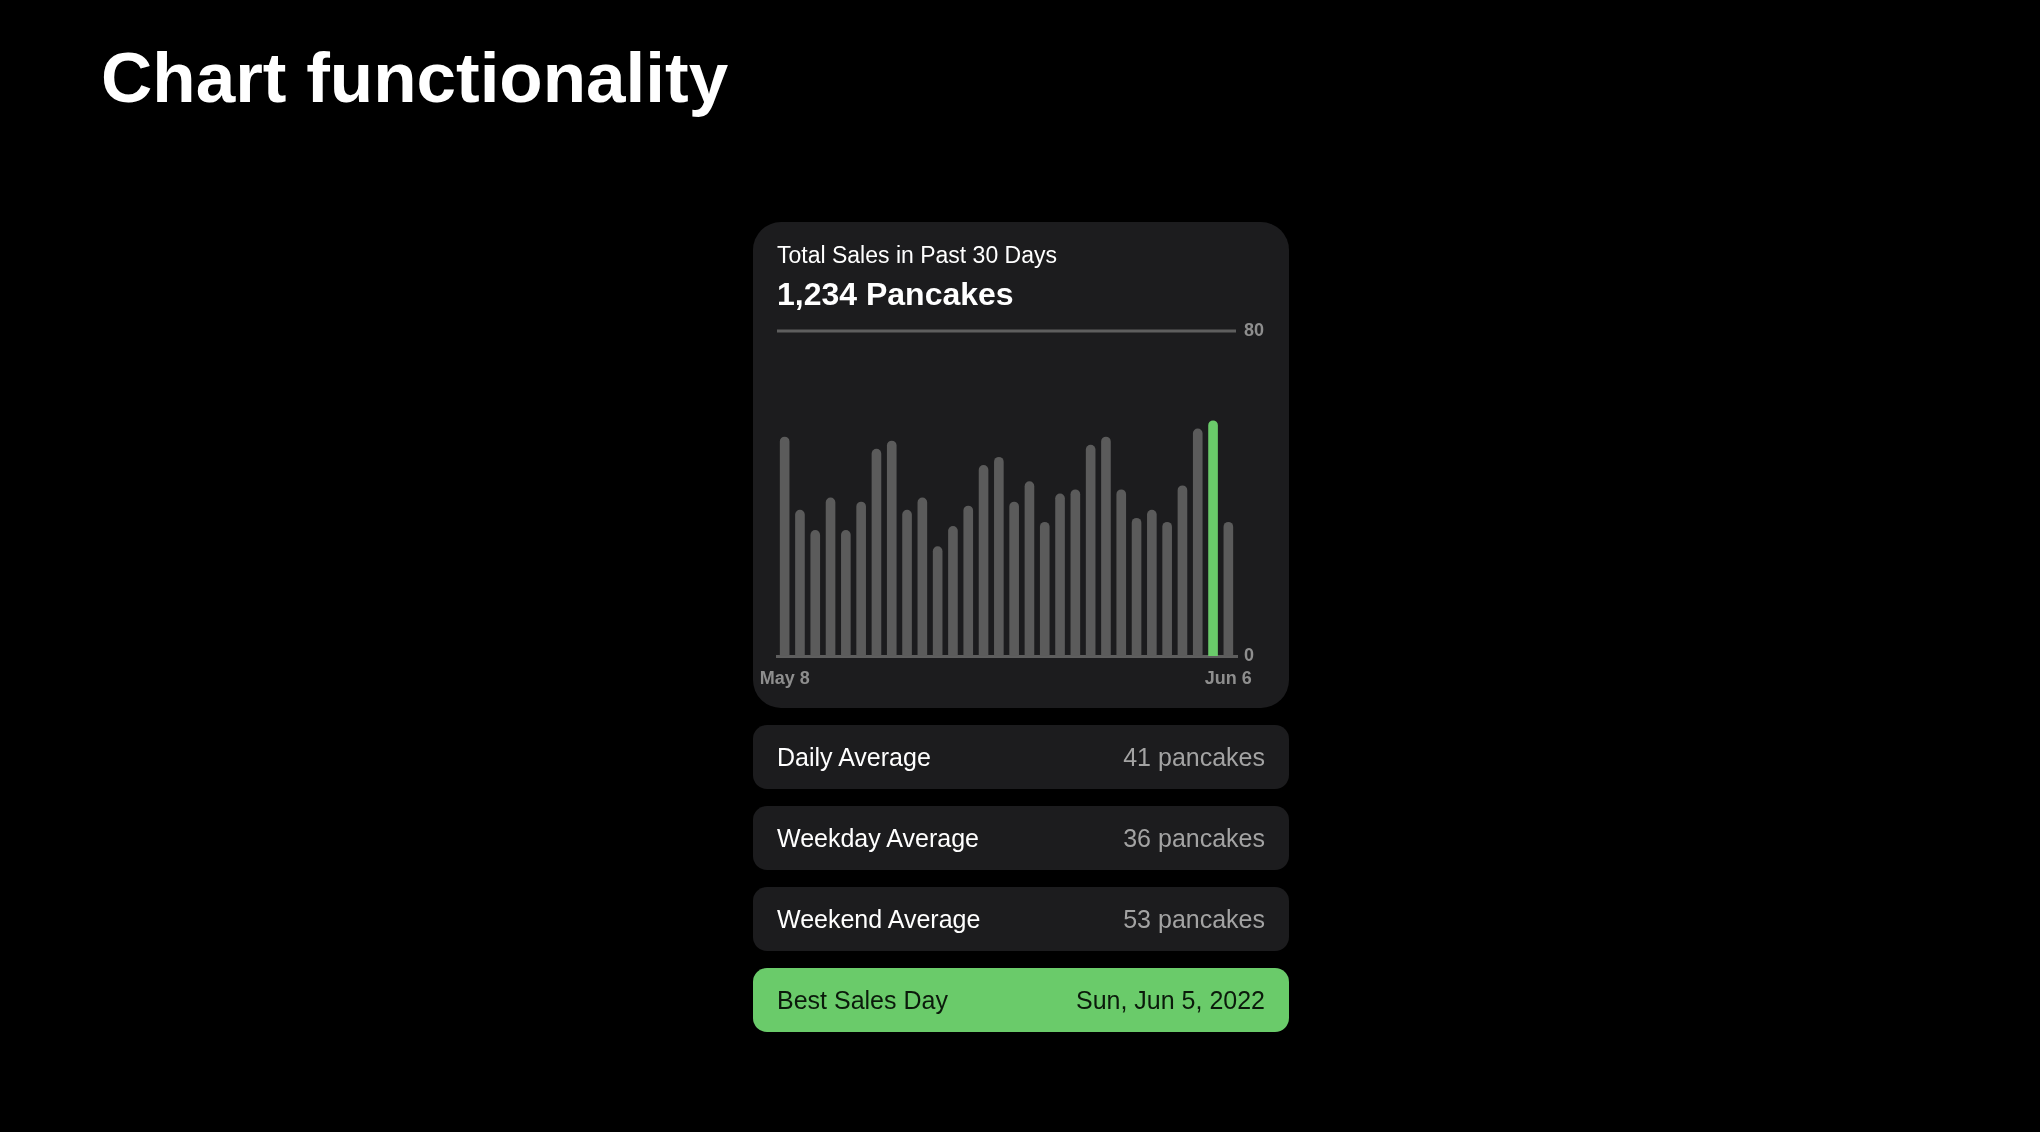 The height and width of the screenshot is (1132, 2040). Describe the element at coordinates (1249, 654) in the screenshot. I see `y-tick-label: 0` at that location.